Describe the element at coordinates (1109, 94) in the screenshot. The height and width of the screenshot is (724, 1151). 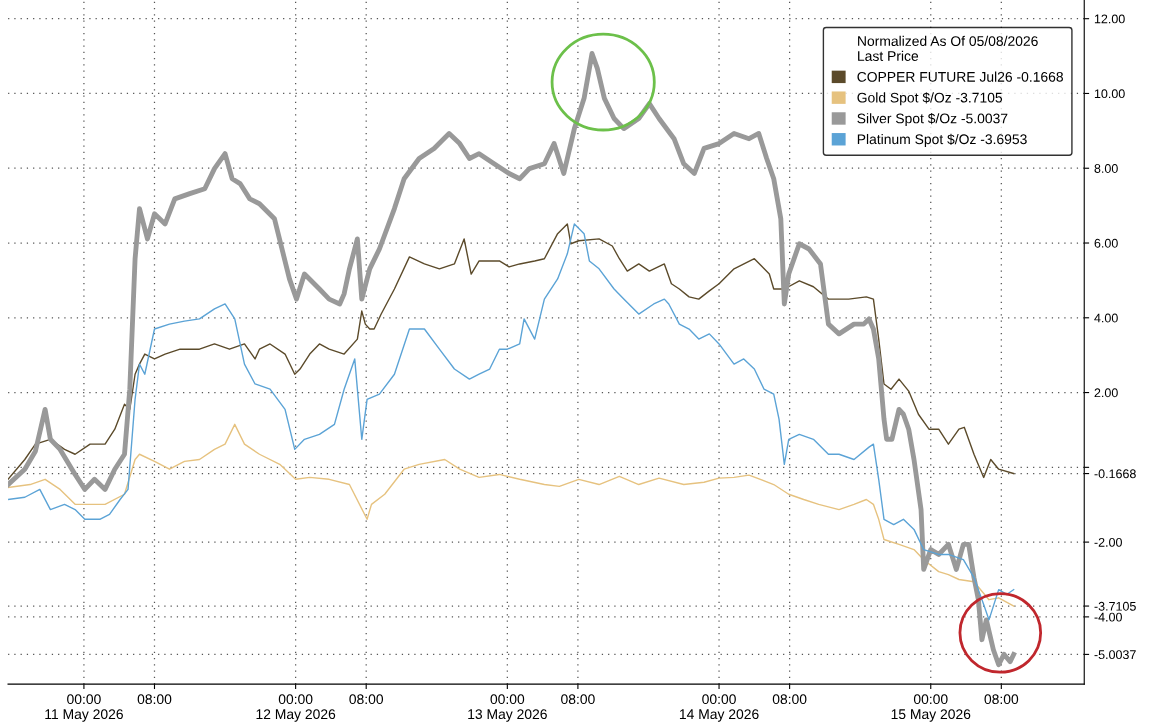
I see `y-tick-label: 10.00` at that location.